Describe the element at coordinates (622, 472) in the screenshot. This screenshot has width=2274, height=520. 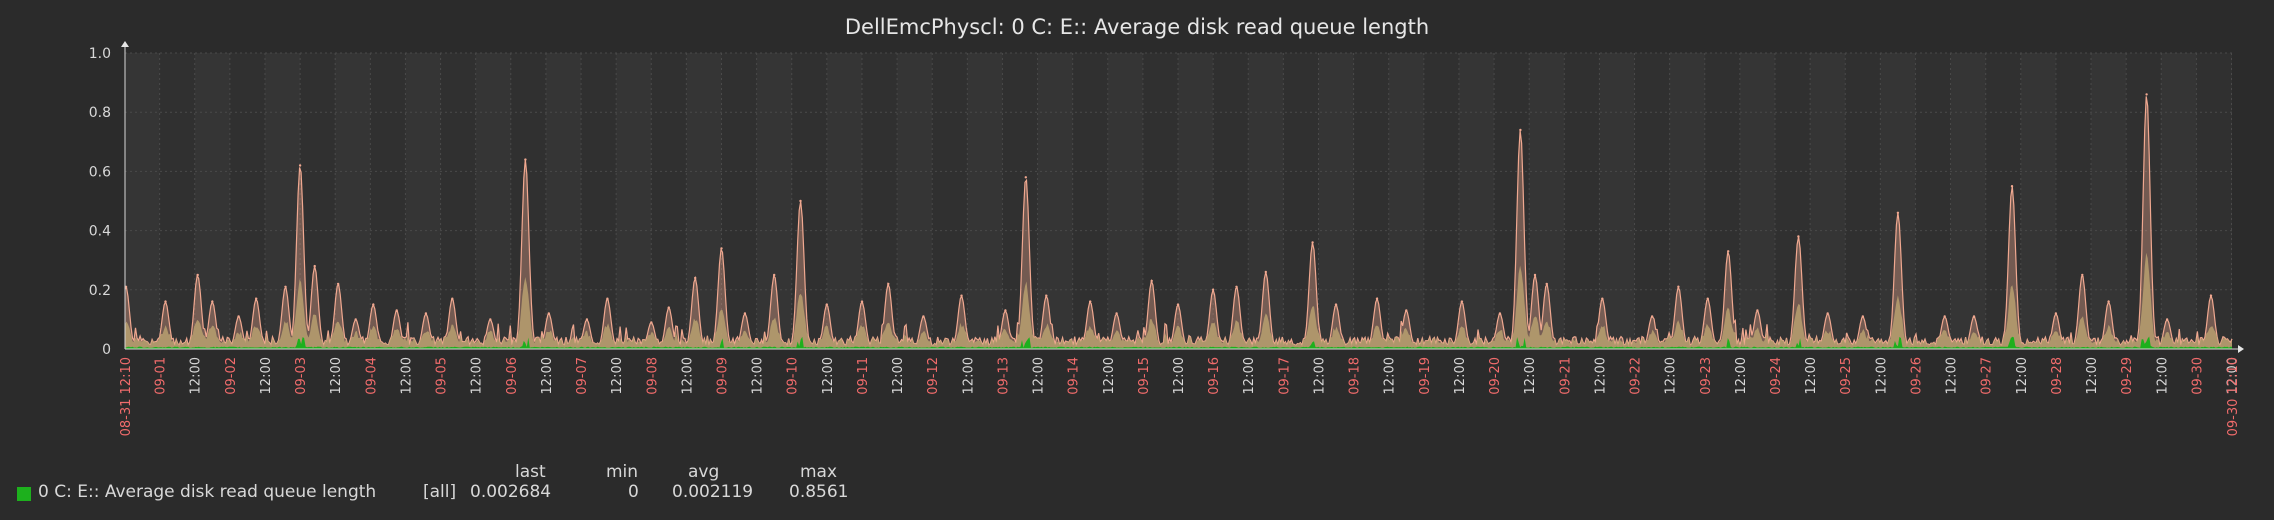
I see `legend-header-min: min` at that location.